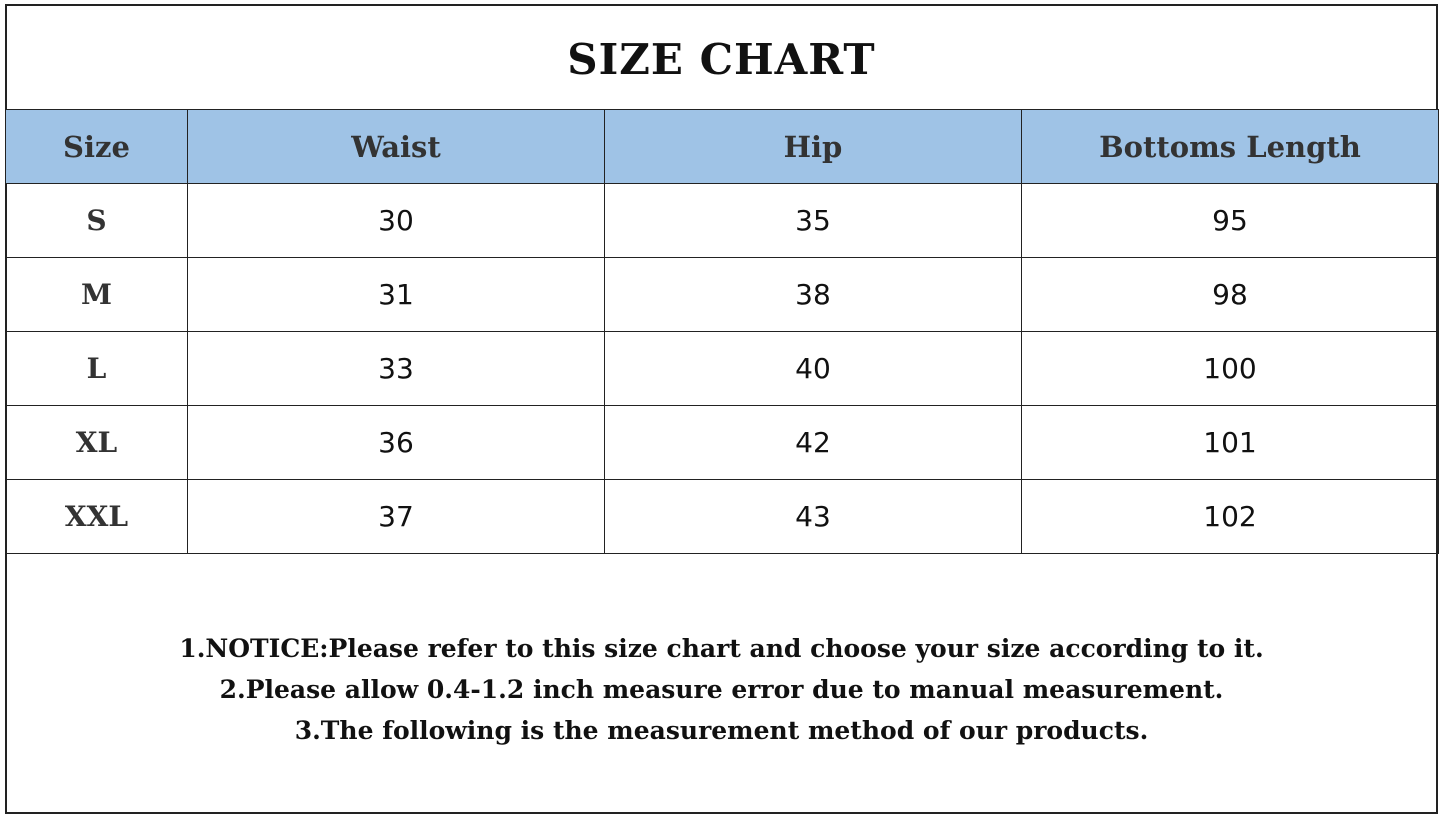 This screenshot has width=1445, height=818. Describe the element at coordinates (1230, 220) in the screenshot. I see `cell-bottoms-length: 95` at that location.